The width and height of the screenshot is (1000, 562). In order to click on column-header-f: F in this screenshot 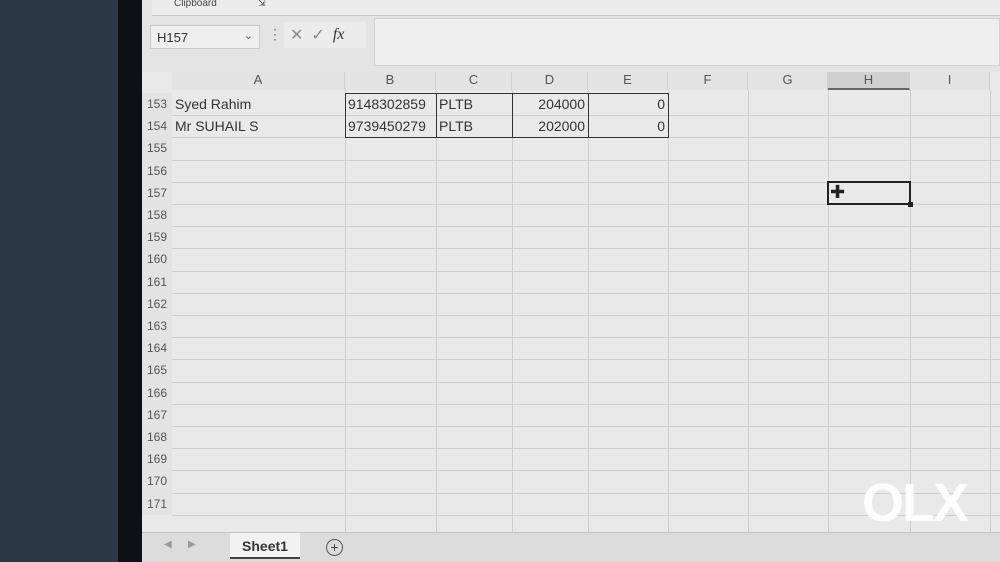, I will do `click(708, 81)`.